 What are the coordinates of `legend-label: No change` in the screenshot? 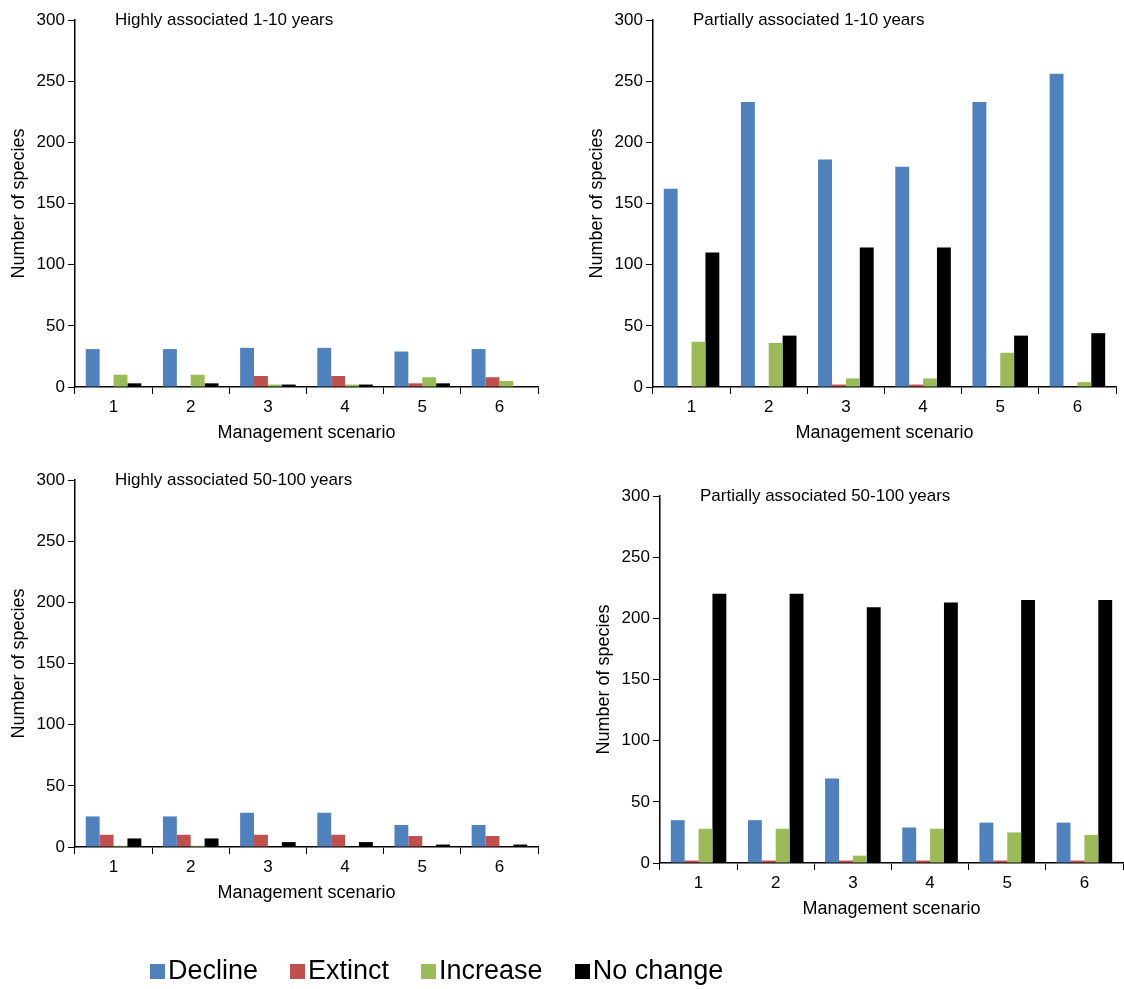 It's located at (657, 970).